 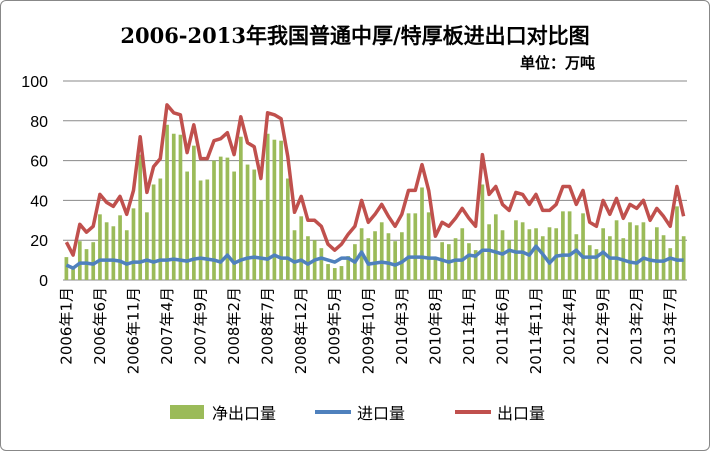 I want to click on x-tick-label: 2008年12月, so click(x=301, y=330).